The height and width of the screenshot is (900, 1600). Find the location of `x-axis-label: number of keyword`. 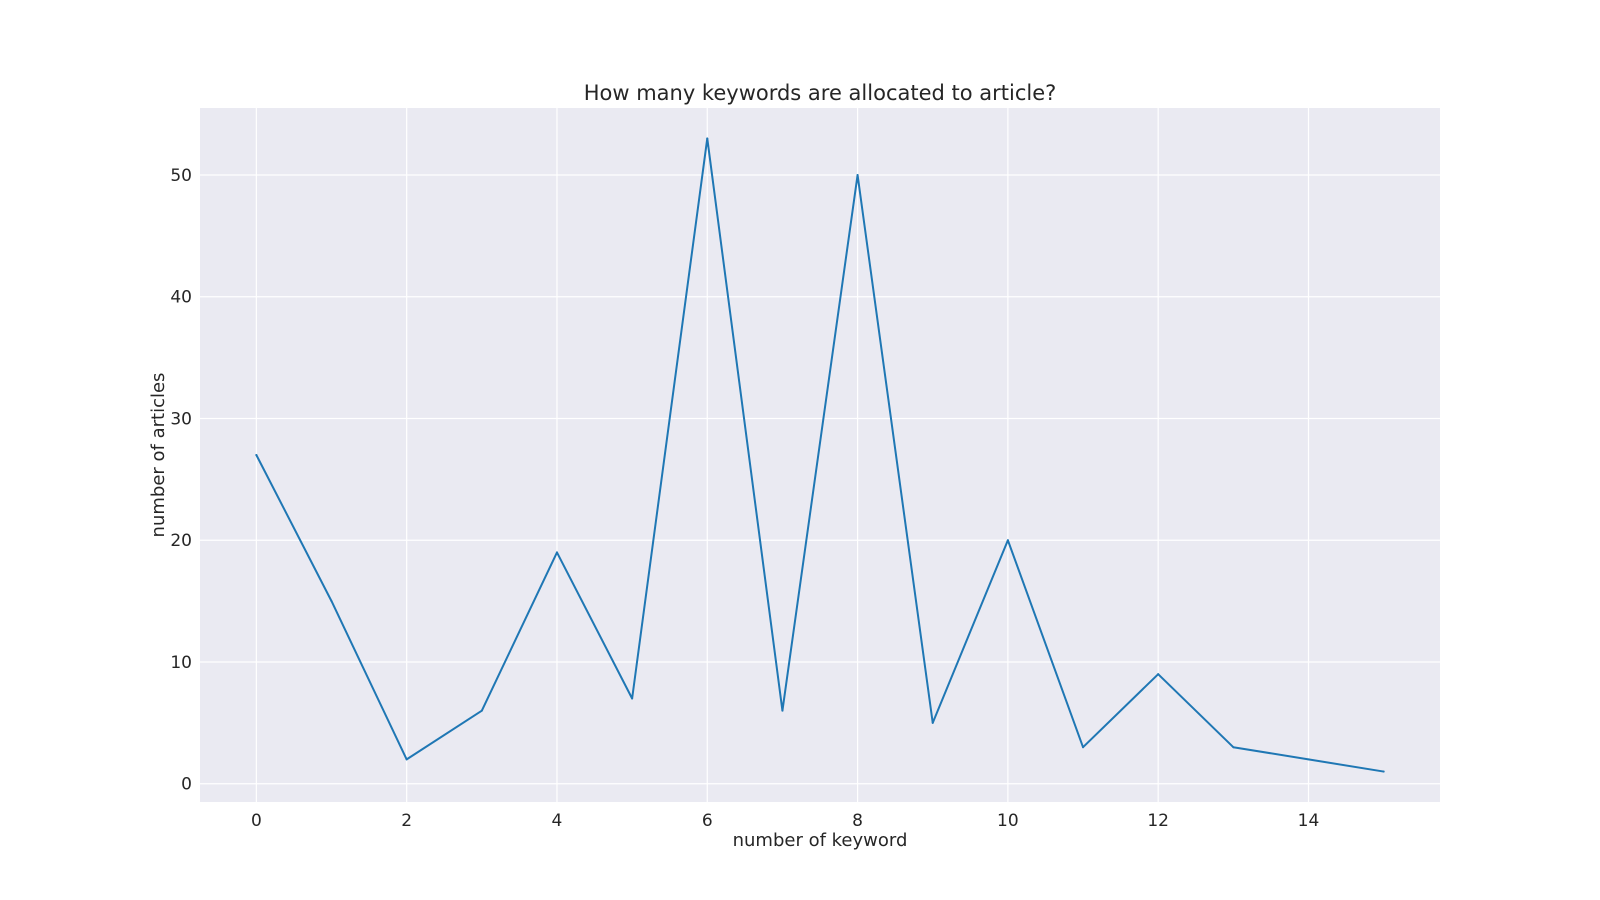

x-axis-label: number of keyword is located at coordinates (820, 840).